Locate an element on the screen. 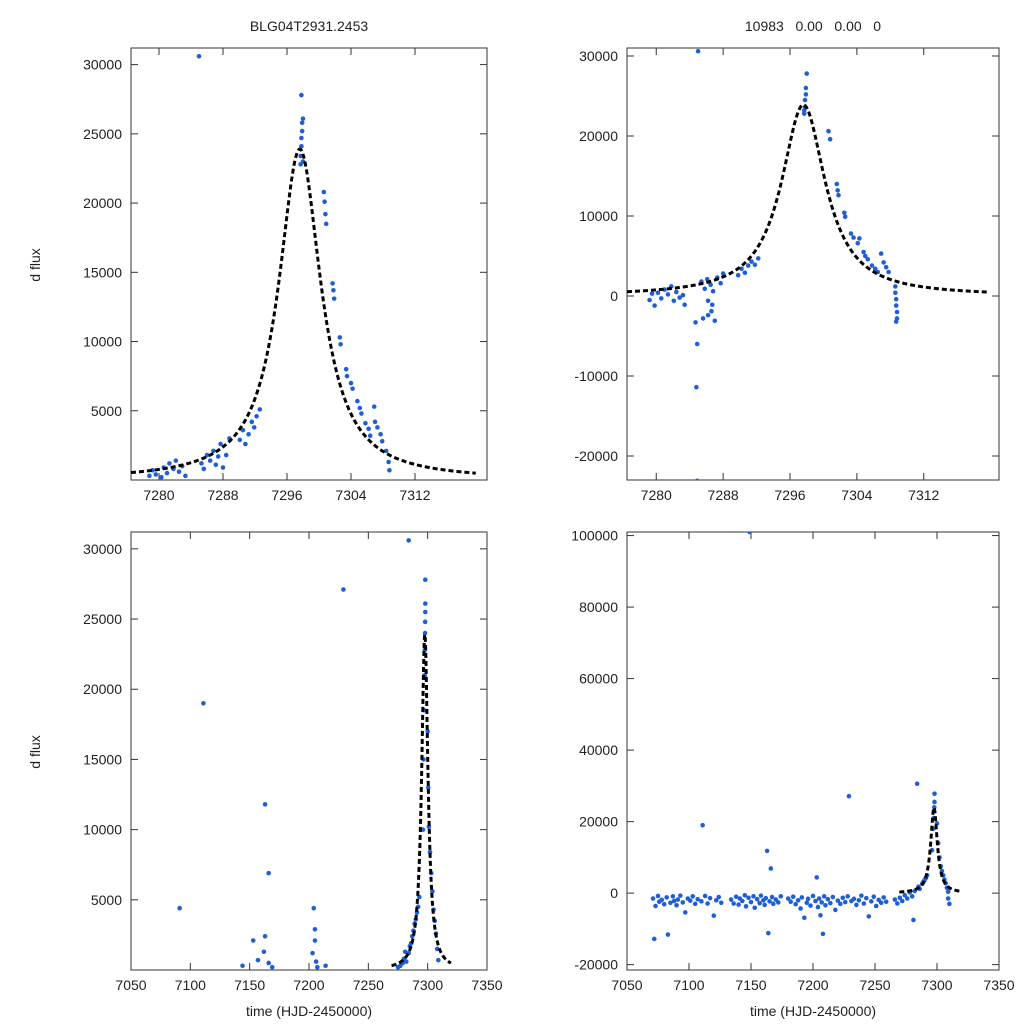 The image size is (1024, 1024). y-tick-label: 5000 is located at coordinates (106, 411).